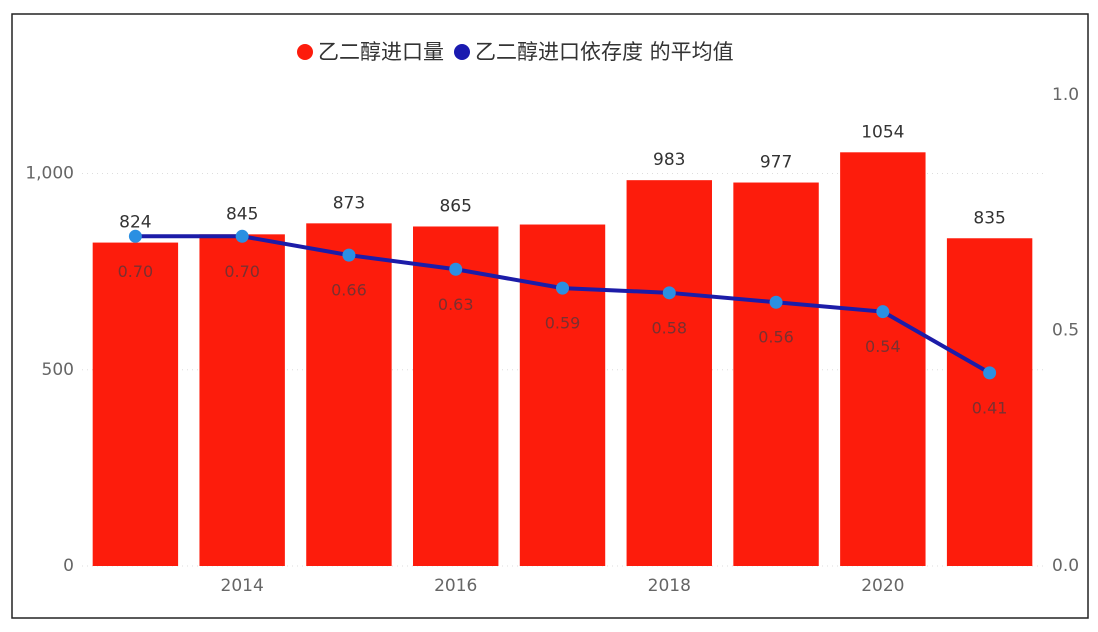 This screenshot has height=632, width=1098. I want to click on bar-value-label: 824, so click(135, 223).